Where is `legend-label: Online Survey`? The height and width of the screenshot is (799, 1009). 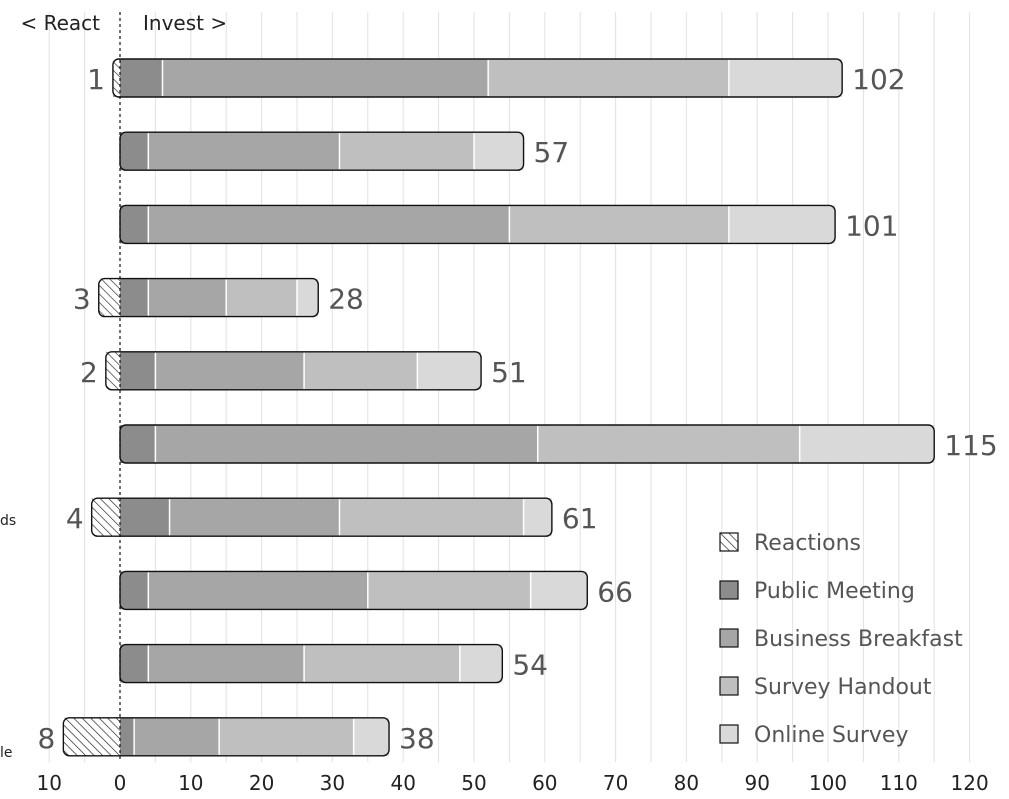 legend-label: Online Survey is located at coordinates (831, 735).